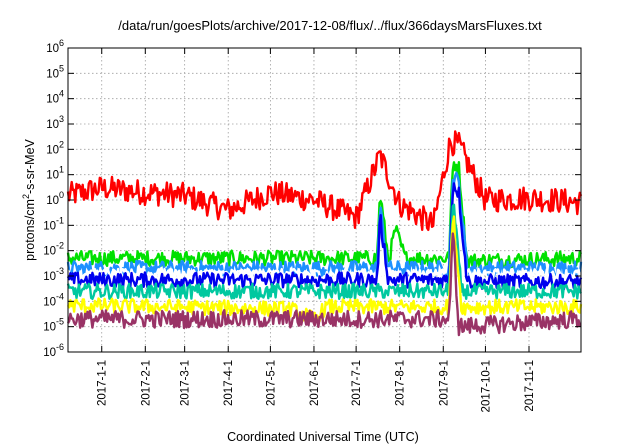  I want to click on y-tick-label: 10⁻², so click(53, 249).